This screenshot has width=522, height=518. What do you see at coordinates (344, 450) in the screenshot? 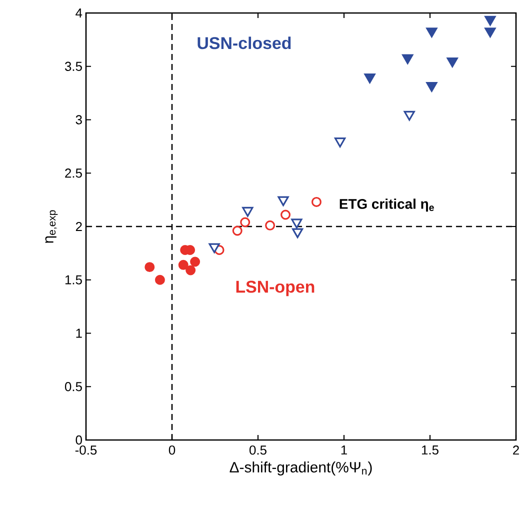
I see `x-tick-label: 1` at bounding box center [344, 450].